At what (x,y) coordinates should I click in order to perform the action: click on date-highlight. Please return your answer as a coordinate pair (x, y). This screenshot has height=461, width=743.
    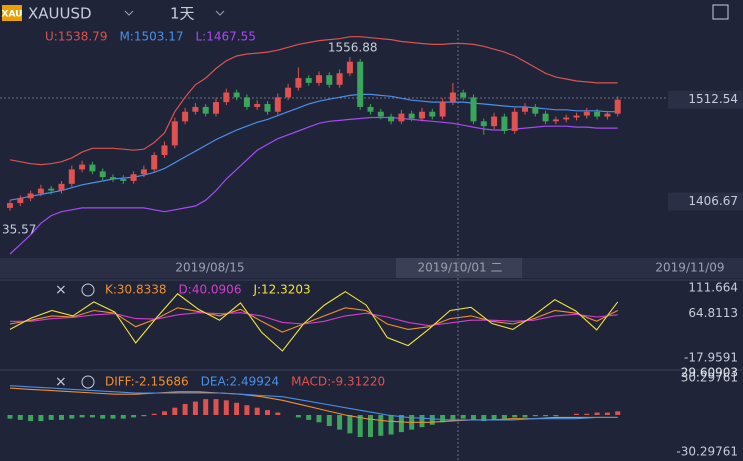
    Looking at the image, I should click on (459, 268).